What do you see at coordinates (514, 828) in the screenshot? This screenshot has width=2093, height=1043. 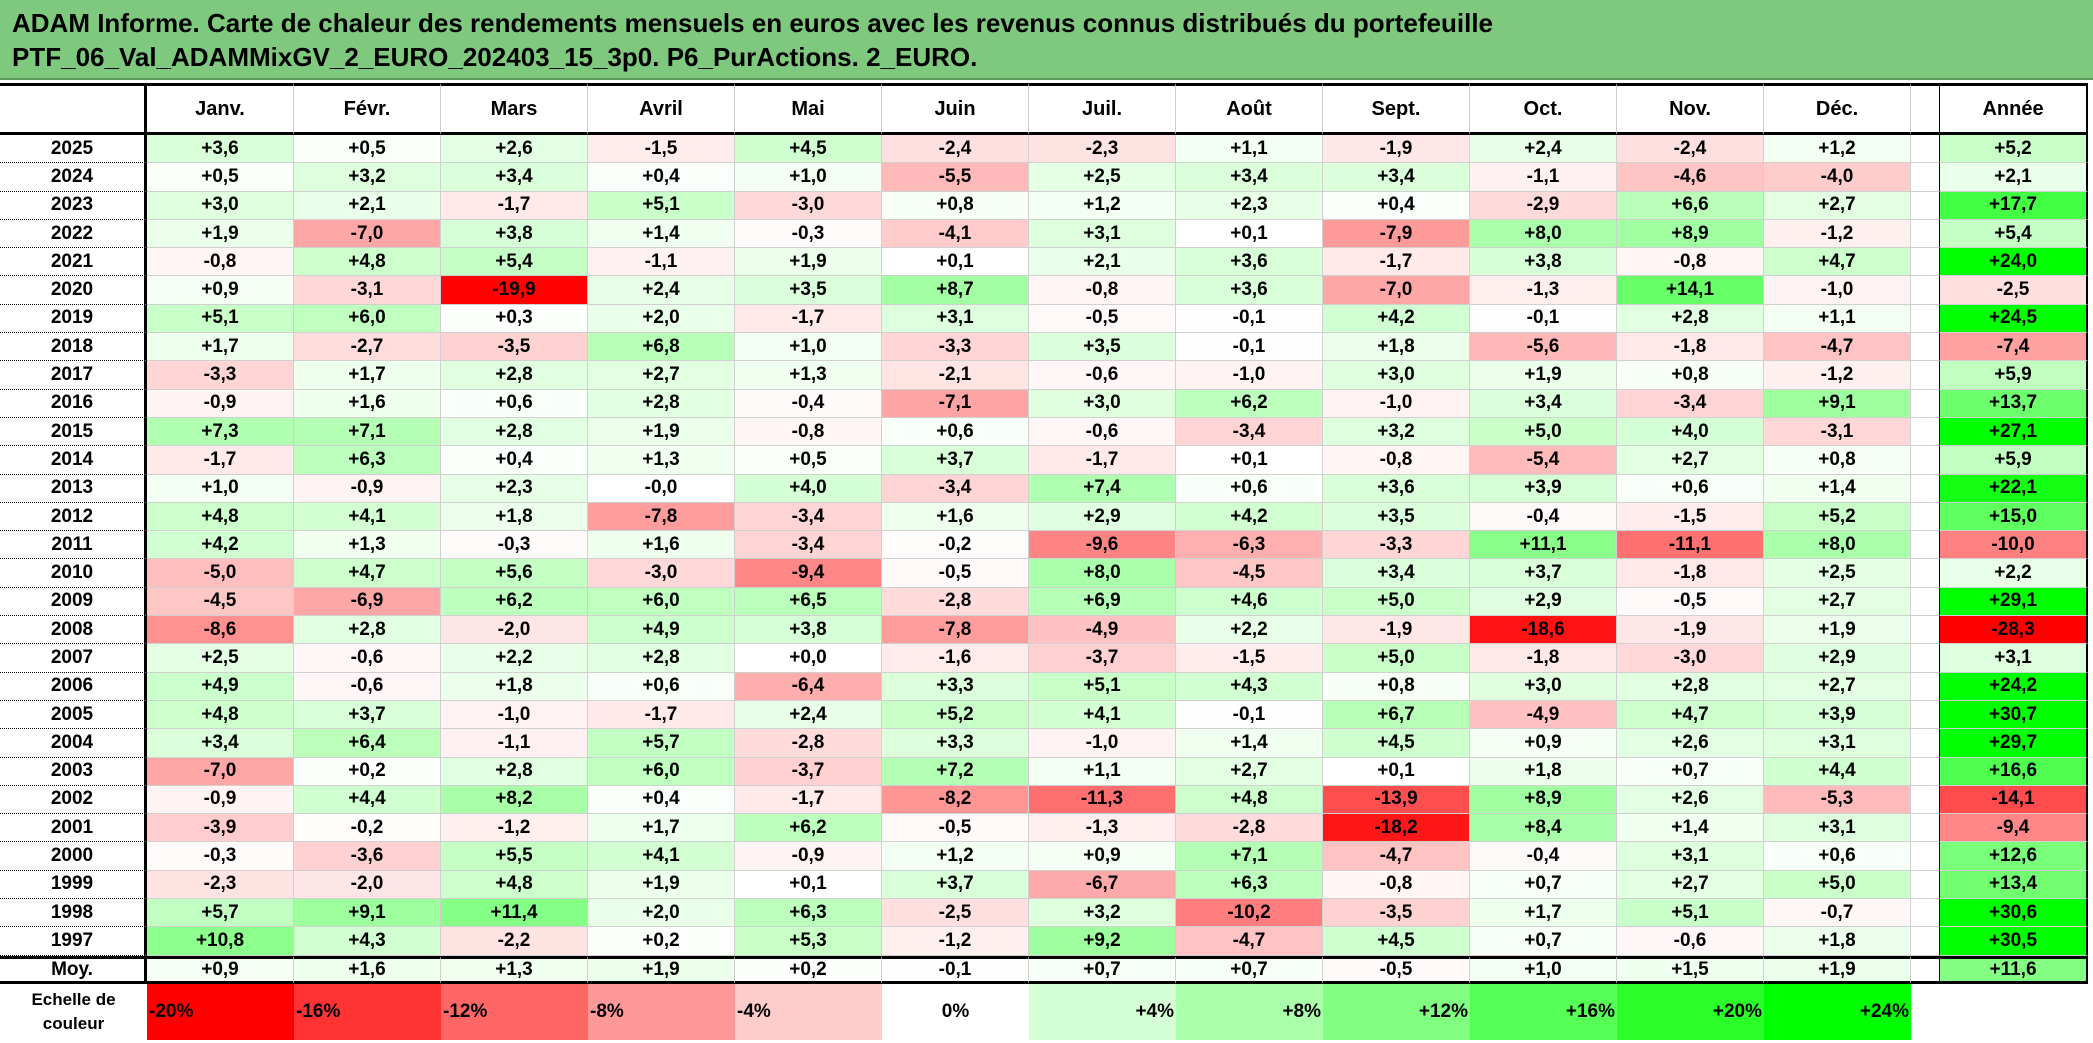 I see `heatmap-cell: -1,2` at bounding box center [514, 828].